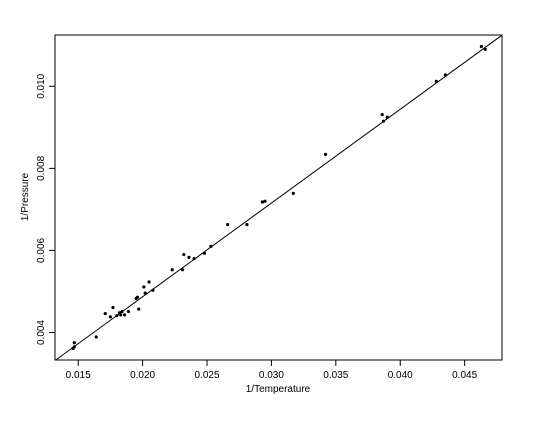 The width and height of the screenshot is (550, 425). I want to click on y-tick-label: 0.010, so click(41, 85).